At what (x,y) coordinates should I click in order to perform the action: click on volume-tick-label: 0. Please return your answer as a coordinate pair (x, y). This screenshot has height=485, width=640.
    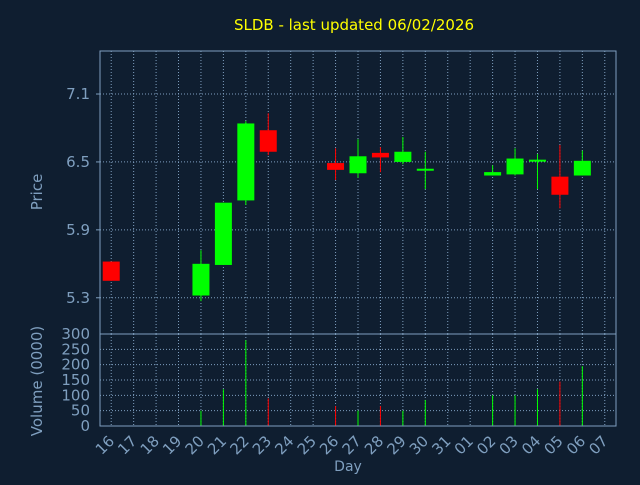
    Looking at the image, I should click on (85, 426).